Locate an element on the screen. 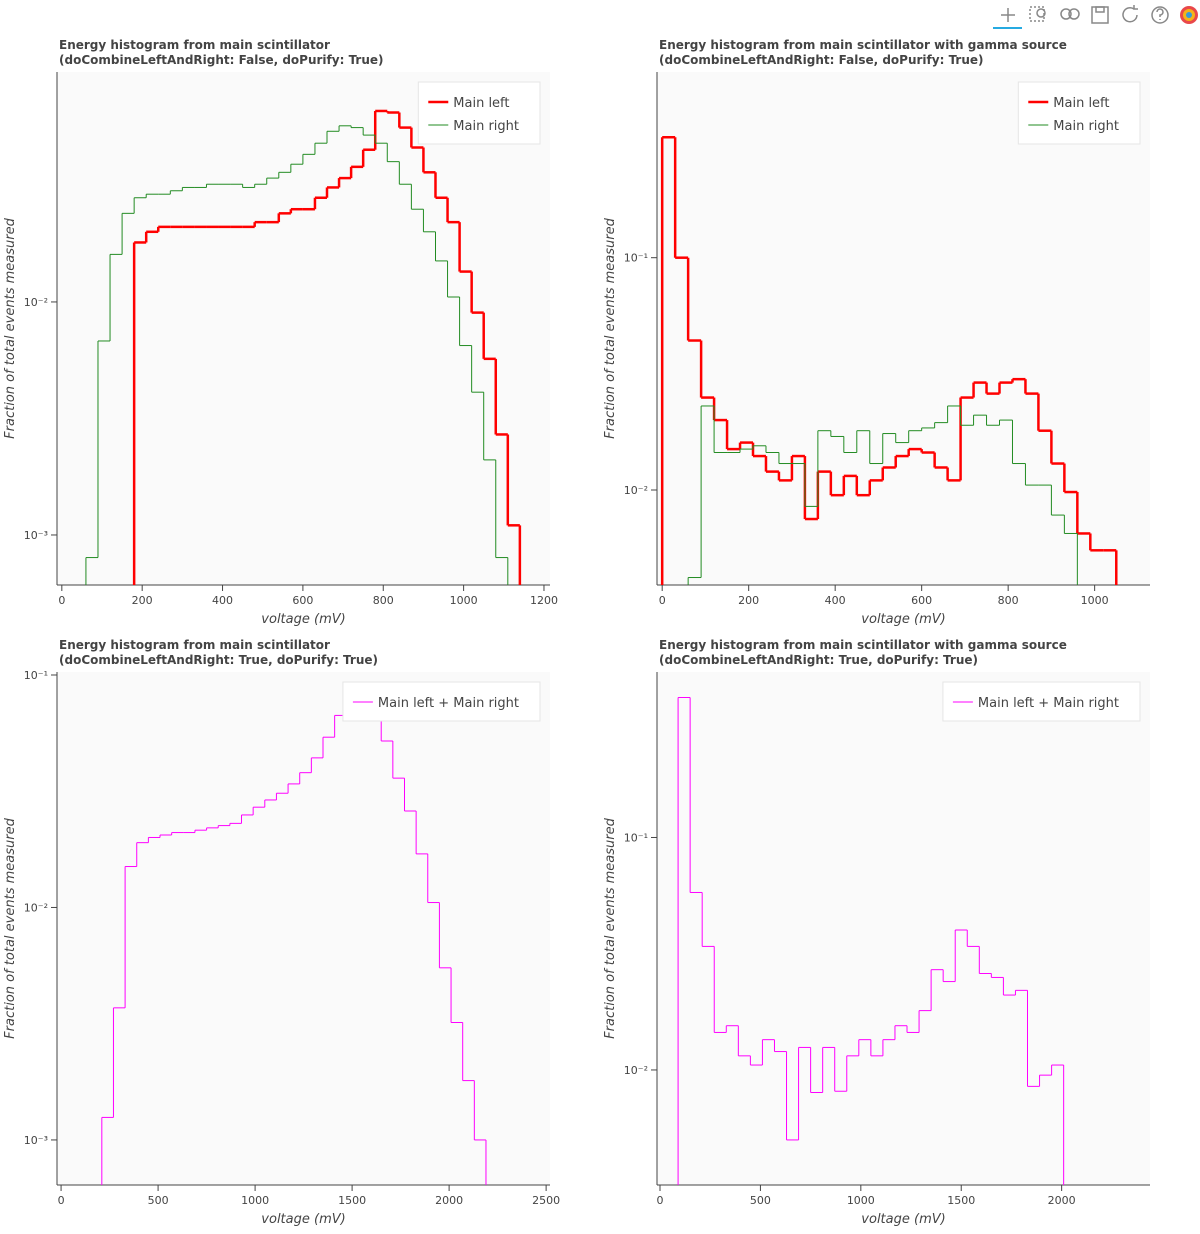 This screenshot has height=1234, width=1200. pan-tool is located at coordinates (1007, 18).